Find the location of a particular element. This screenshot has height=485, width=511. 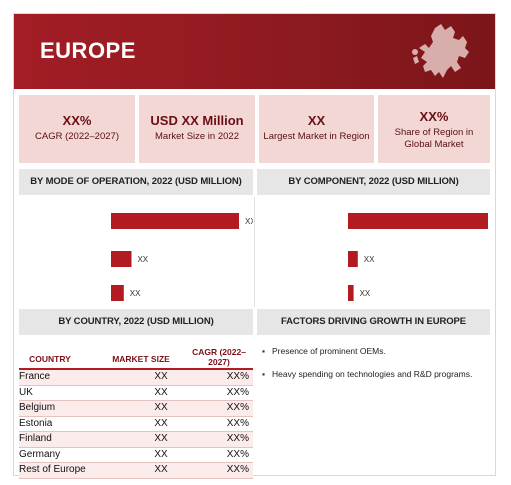

region-title: EUROPE is located at coordinates (88, 50).